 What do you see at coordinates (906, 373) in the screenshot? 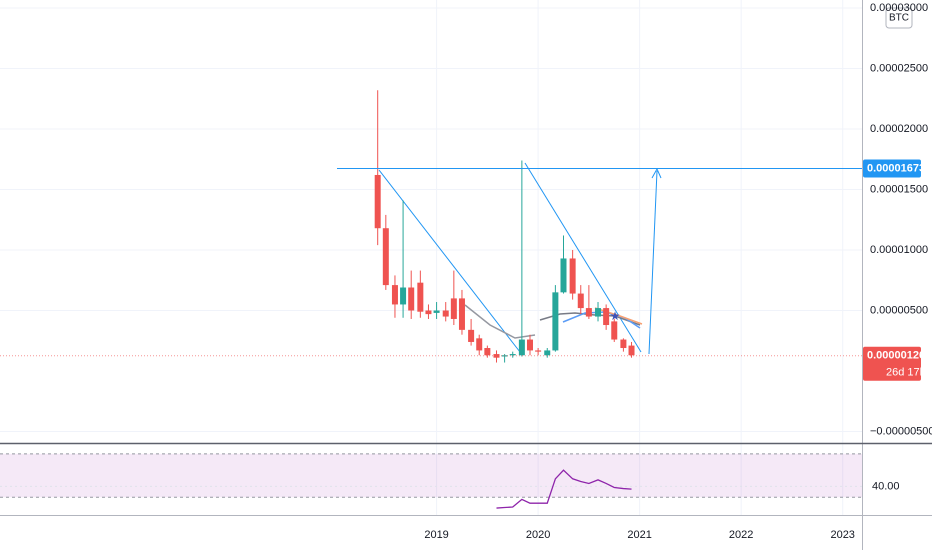
I see `countdown-label: 26d 17h` at bounding box center [906, 373].